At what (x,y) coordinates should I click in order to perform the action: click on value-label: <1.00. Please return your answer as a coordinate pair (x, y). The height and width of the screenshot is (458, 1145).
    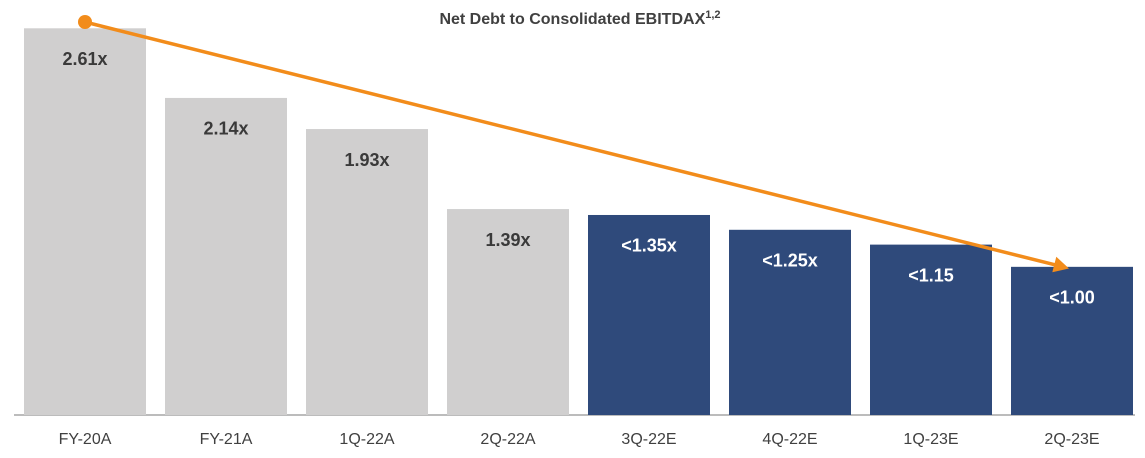
    Looking at the image, I should click on (1072, 298).